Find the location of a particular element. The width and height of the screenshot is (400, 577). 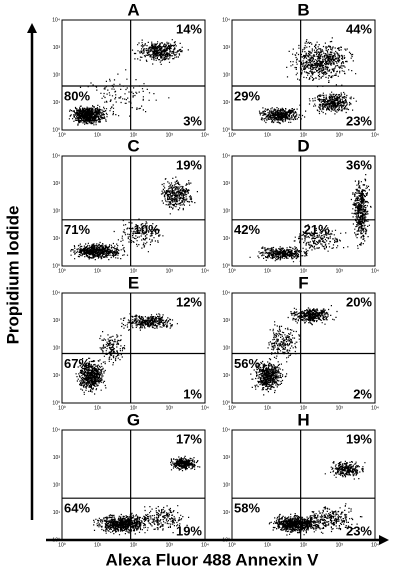

y-axis-label: Propidium Iodide is located at coordinates (12, 275).